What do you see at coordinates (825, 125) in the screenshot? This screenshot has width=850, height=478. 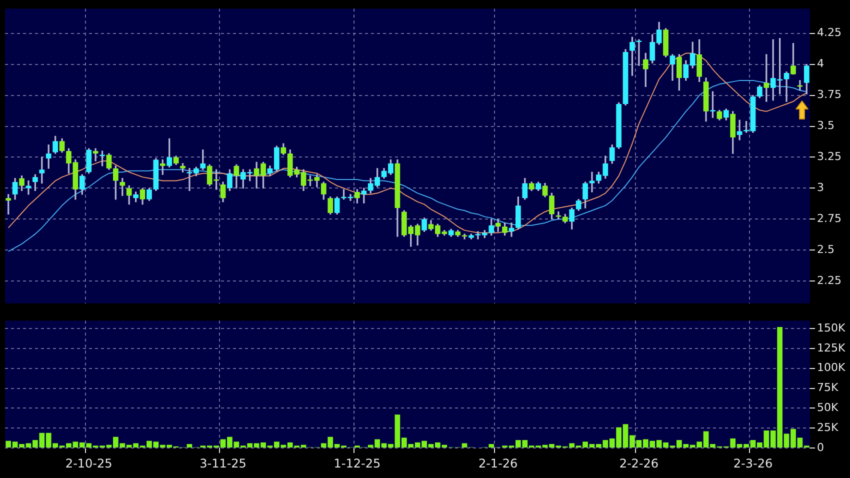 I see `y-tick-label: 3.5` at bounding box center [825, 125].